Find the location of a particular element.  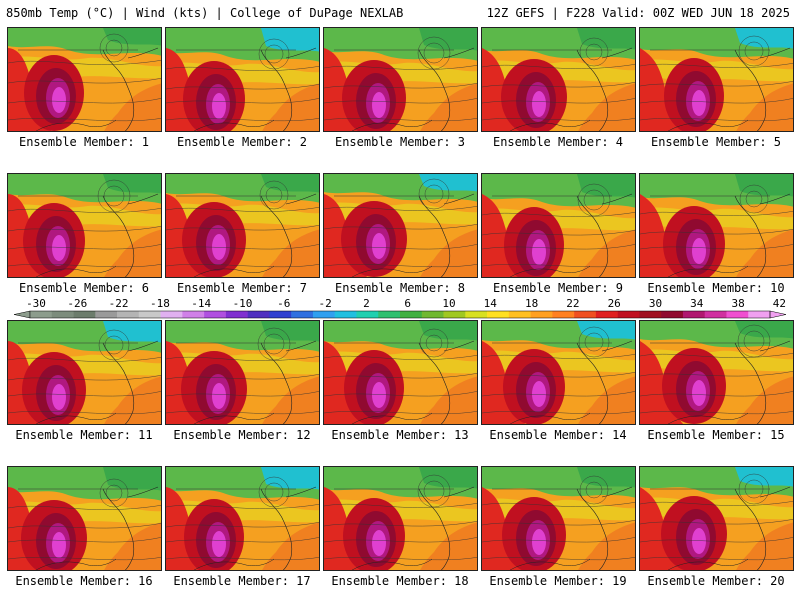

ensemble-member-label: Ensemble Member: 13 is located at coordinates (400, 435).